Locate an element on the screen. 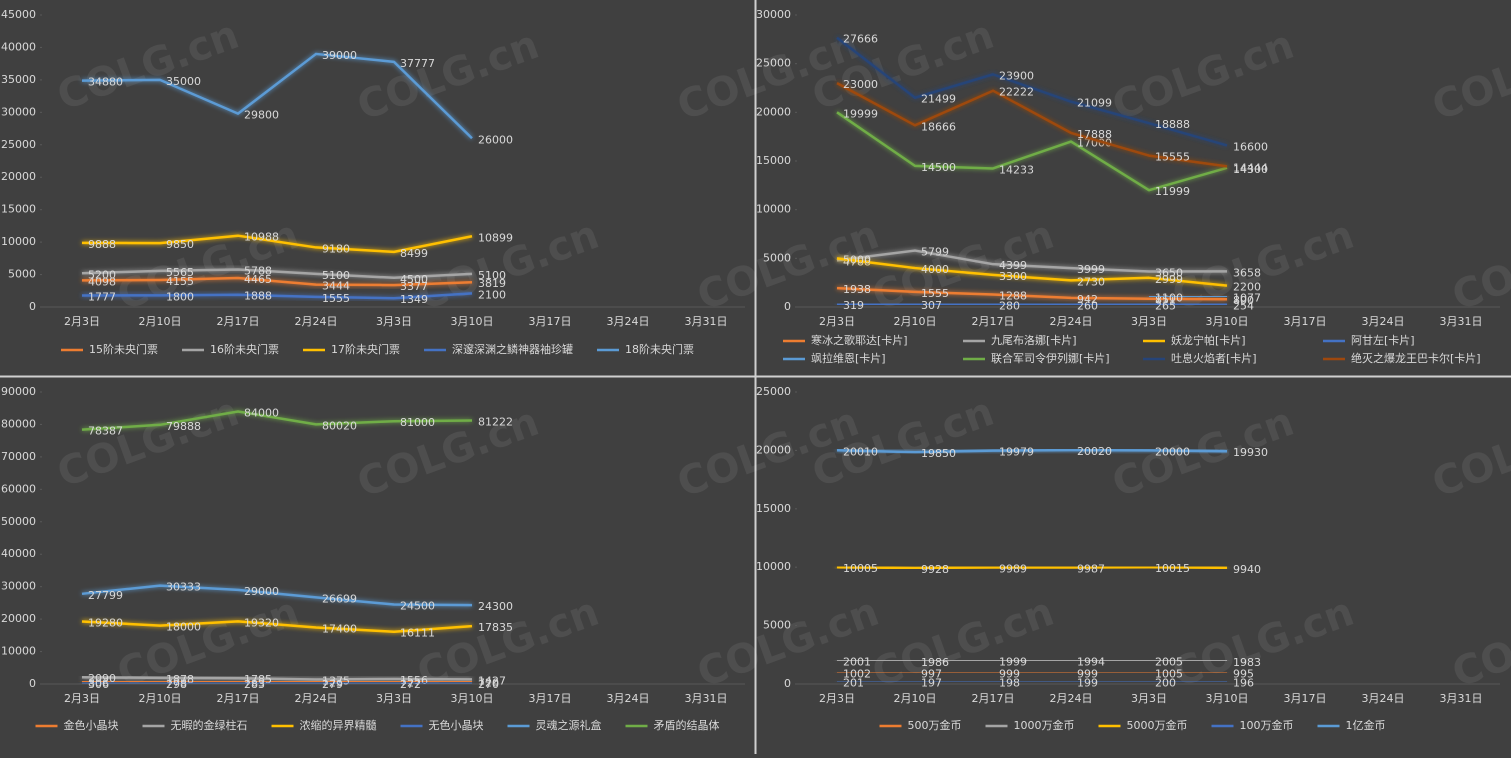 This screenshot has height=758, width=1511. data-label: 2005 is located at coordinates (1169, 662).